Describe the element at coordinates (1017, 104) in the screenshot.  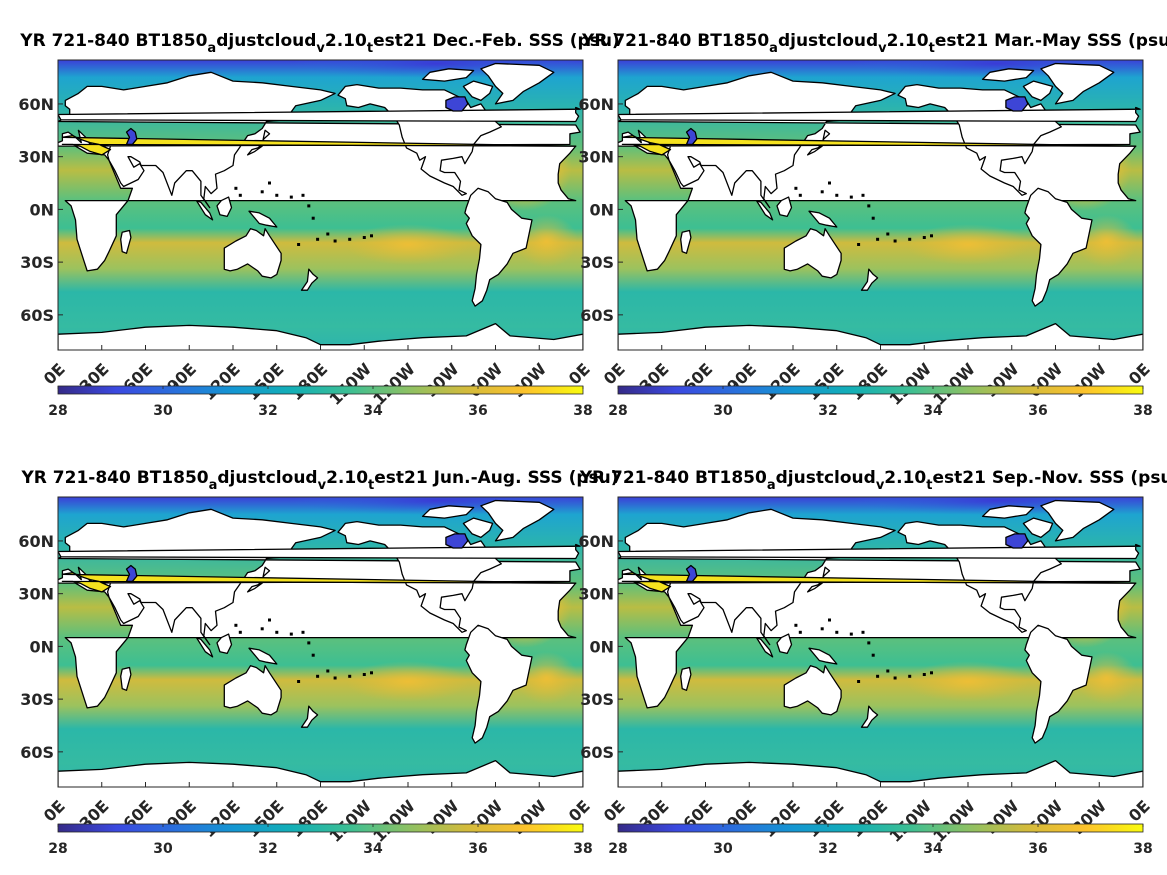
I see `landmass-hudson` at that location.